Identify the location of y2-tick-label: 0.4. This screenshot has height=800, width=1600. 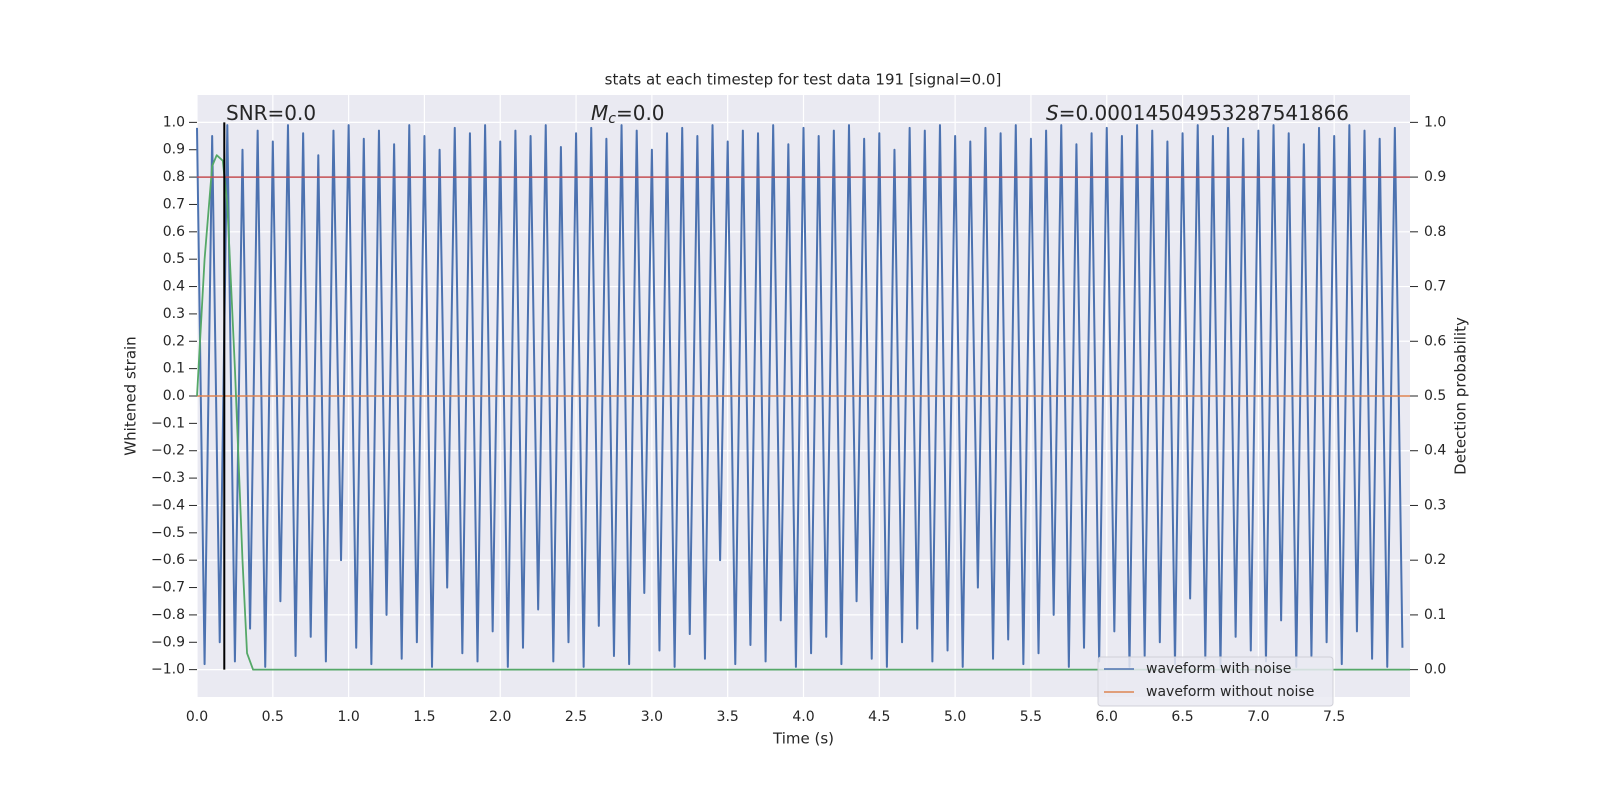
(1435, 451).